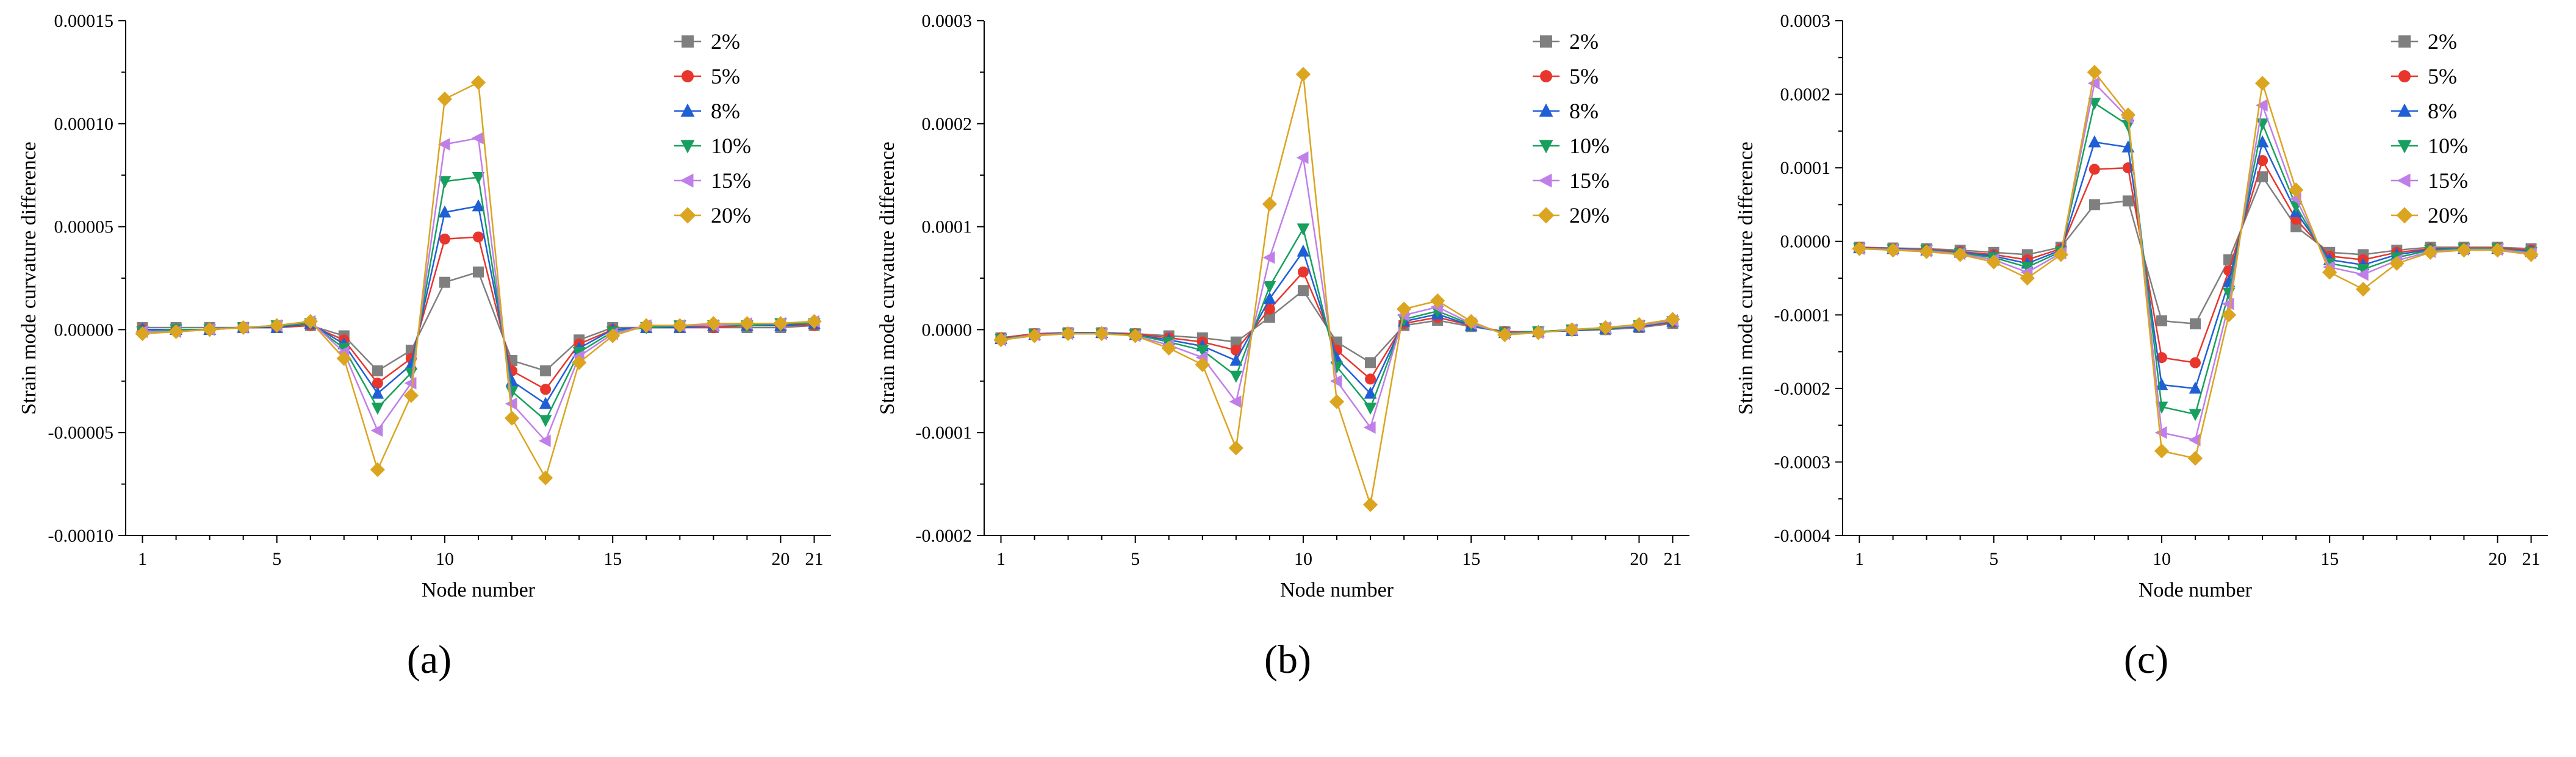  What do you see at coordinates (80, 433) in the screenshot?
I see `svg-text: -0.00005` at bounding box center [80, 433].